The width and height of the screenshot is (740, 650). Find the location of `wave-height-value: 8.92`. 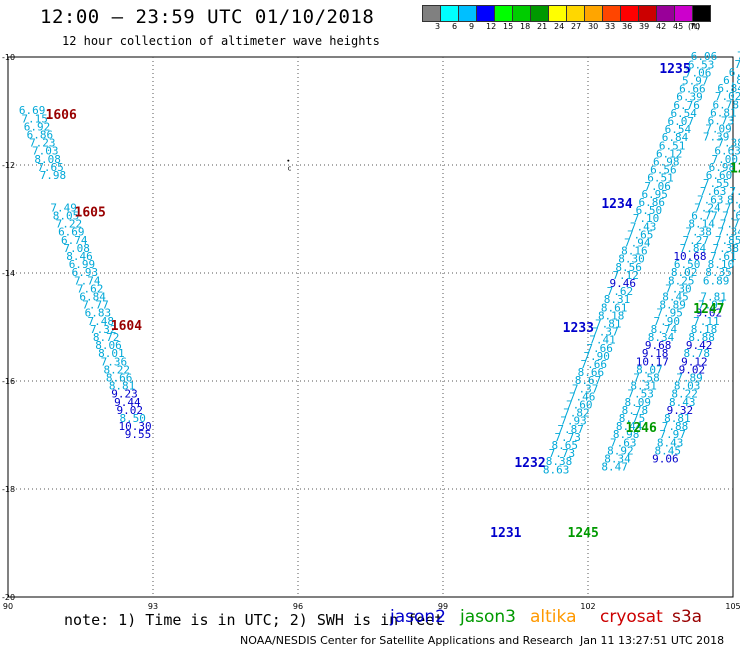

wave-height-value: 8.92 is located at coordinates (620, 450).